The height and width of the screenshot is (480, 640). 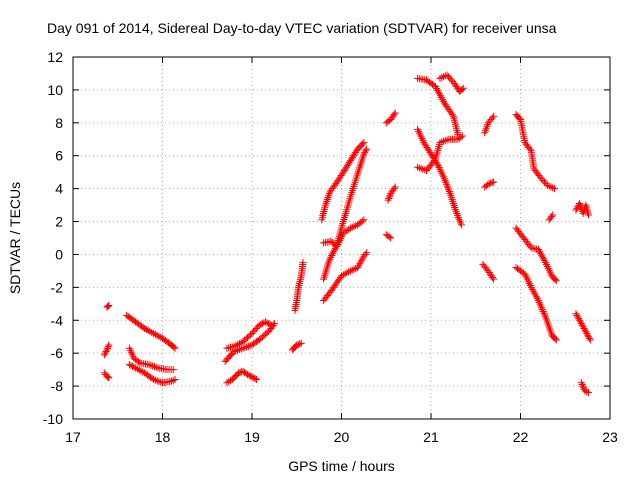 What do you see at coordinates (163, 437) in the screenshot?
I see `x-tick-label: 18` at bounding box center [163, 437].